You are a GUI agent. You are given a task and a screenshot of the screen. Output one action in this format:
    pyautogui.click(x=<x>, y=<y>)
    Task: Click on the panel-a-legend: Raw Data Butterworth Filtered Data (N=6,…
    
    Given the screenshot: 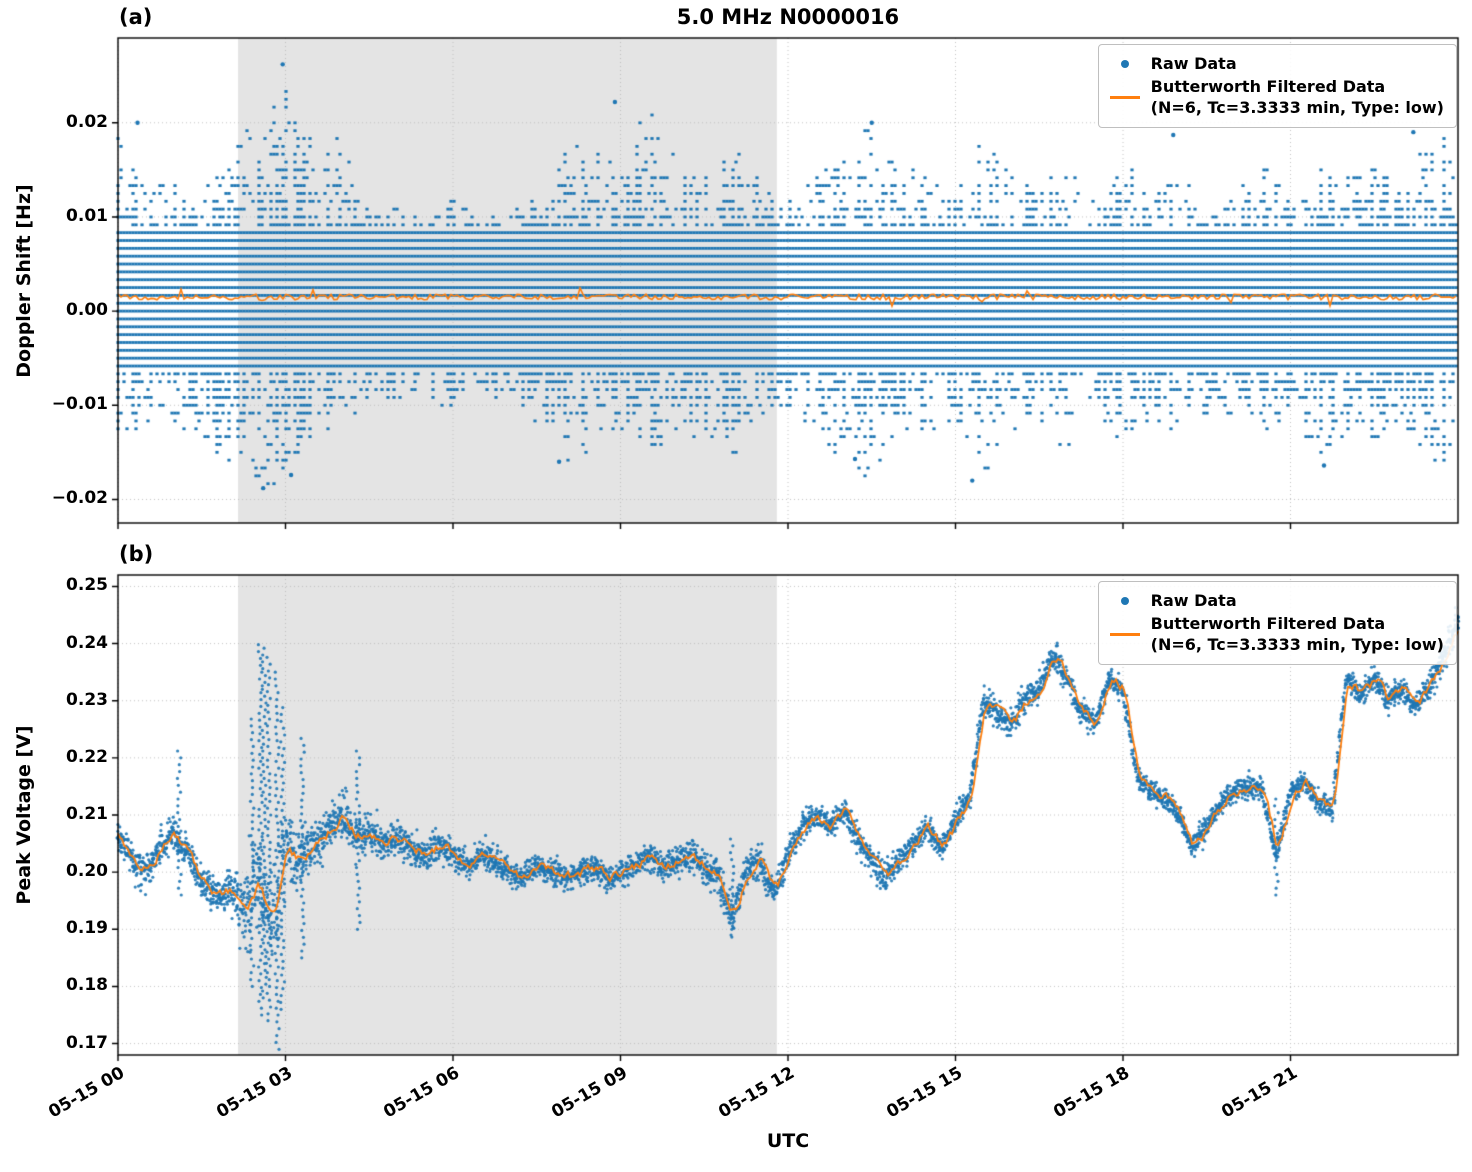 What is the action you would take?
    pyautogui.click(x=1277, y=86)
    